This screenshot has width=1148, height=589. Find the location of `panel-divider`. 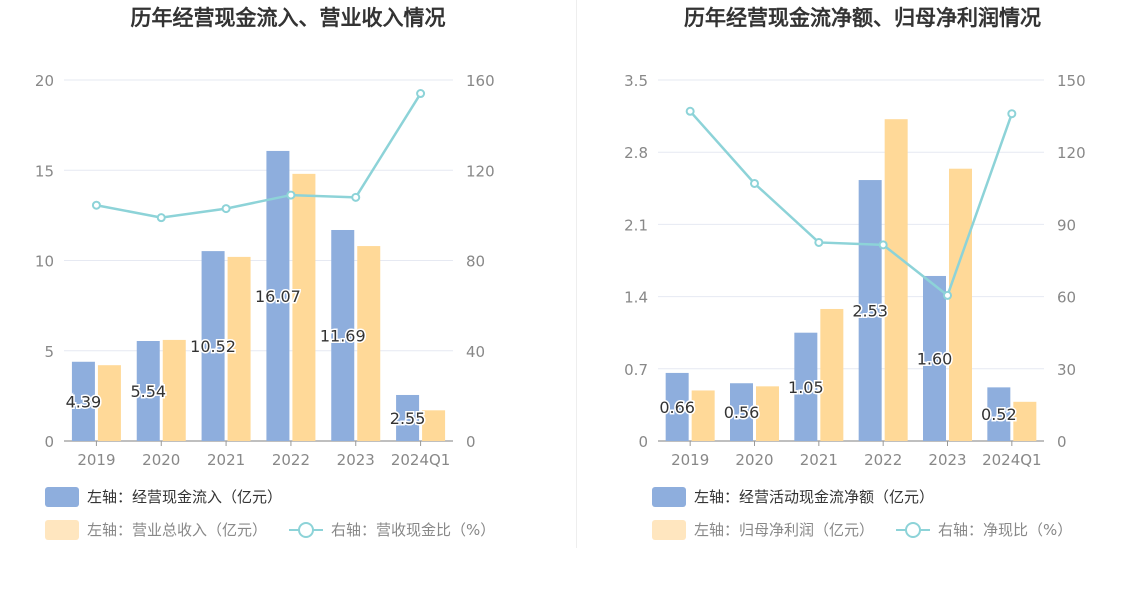

panel-divider is located at coordinates (576, 274).